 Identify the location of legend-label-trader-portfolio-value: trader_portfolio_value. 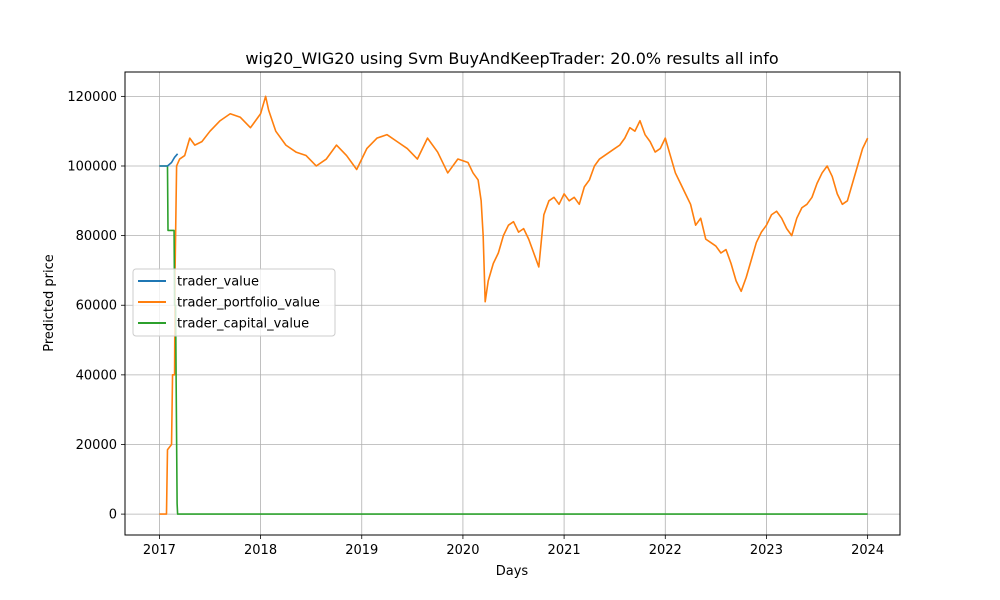
(248, 303).